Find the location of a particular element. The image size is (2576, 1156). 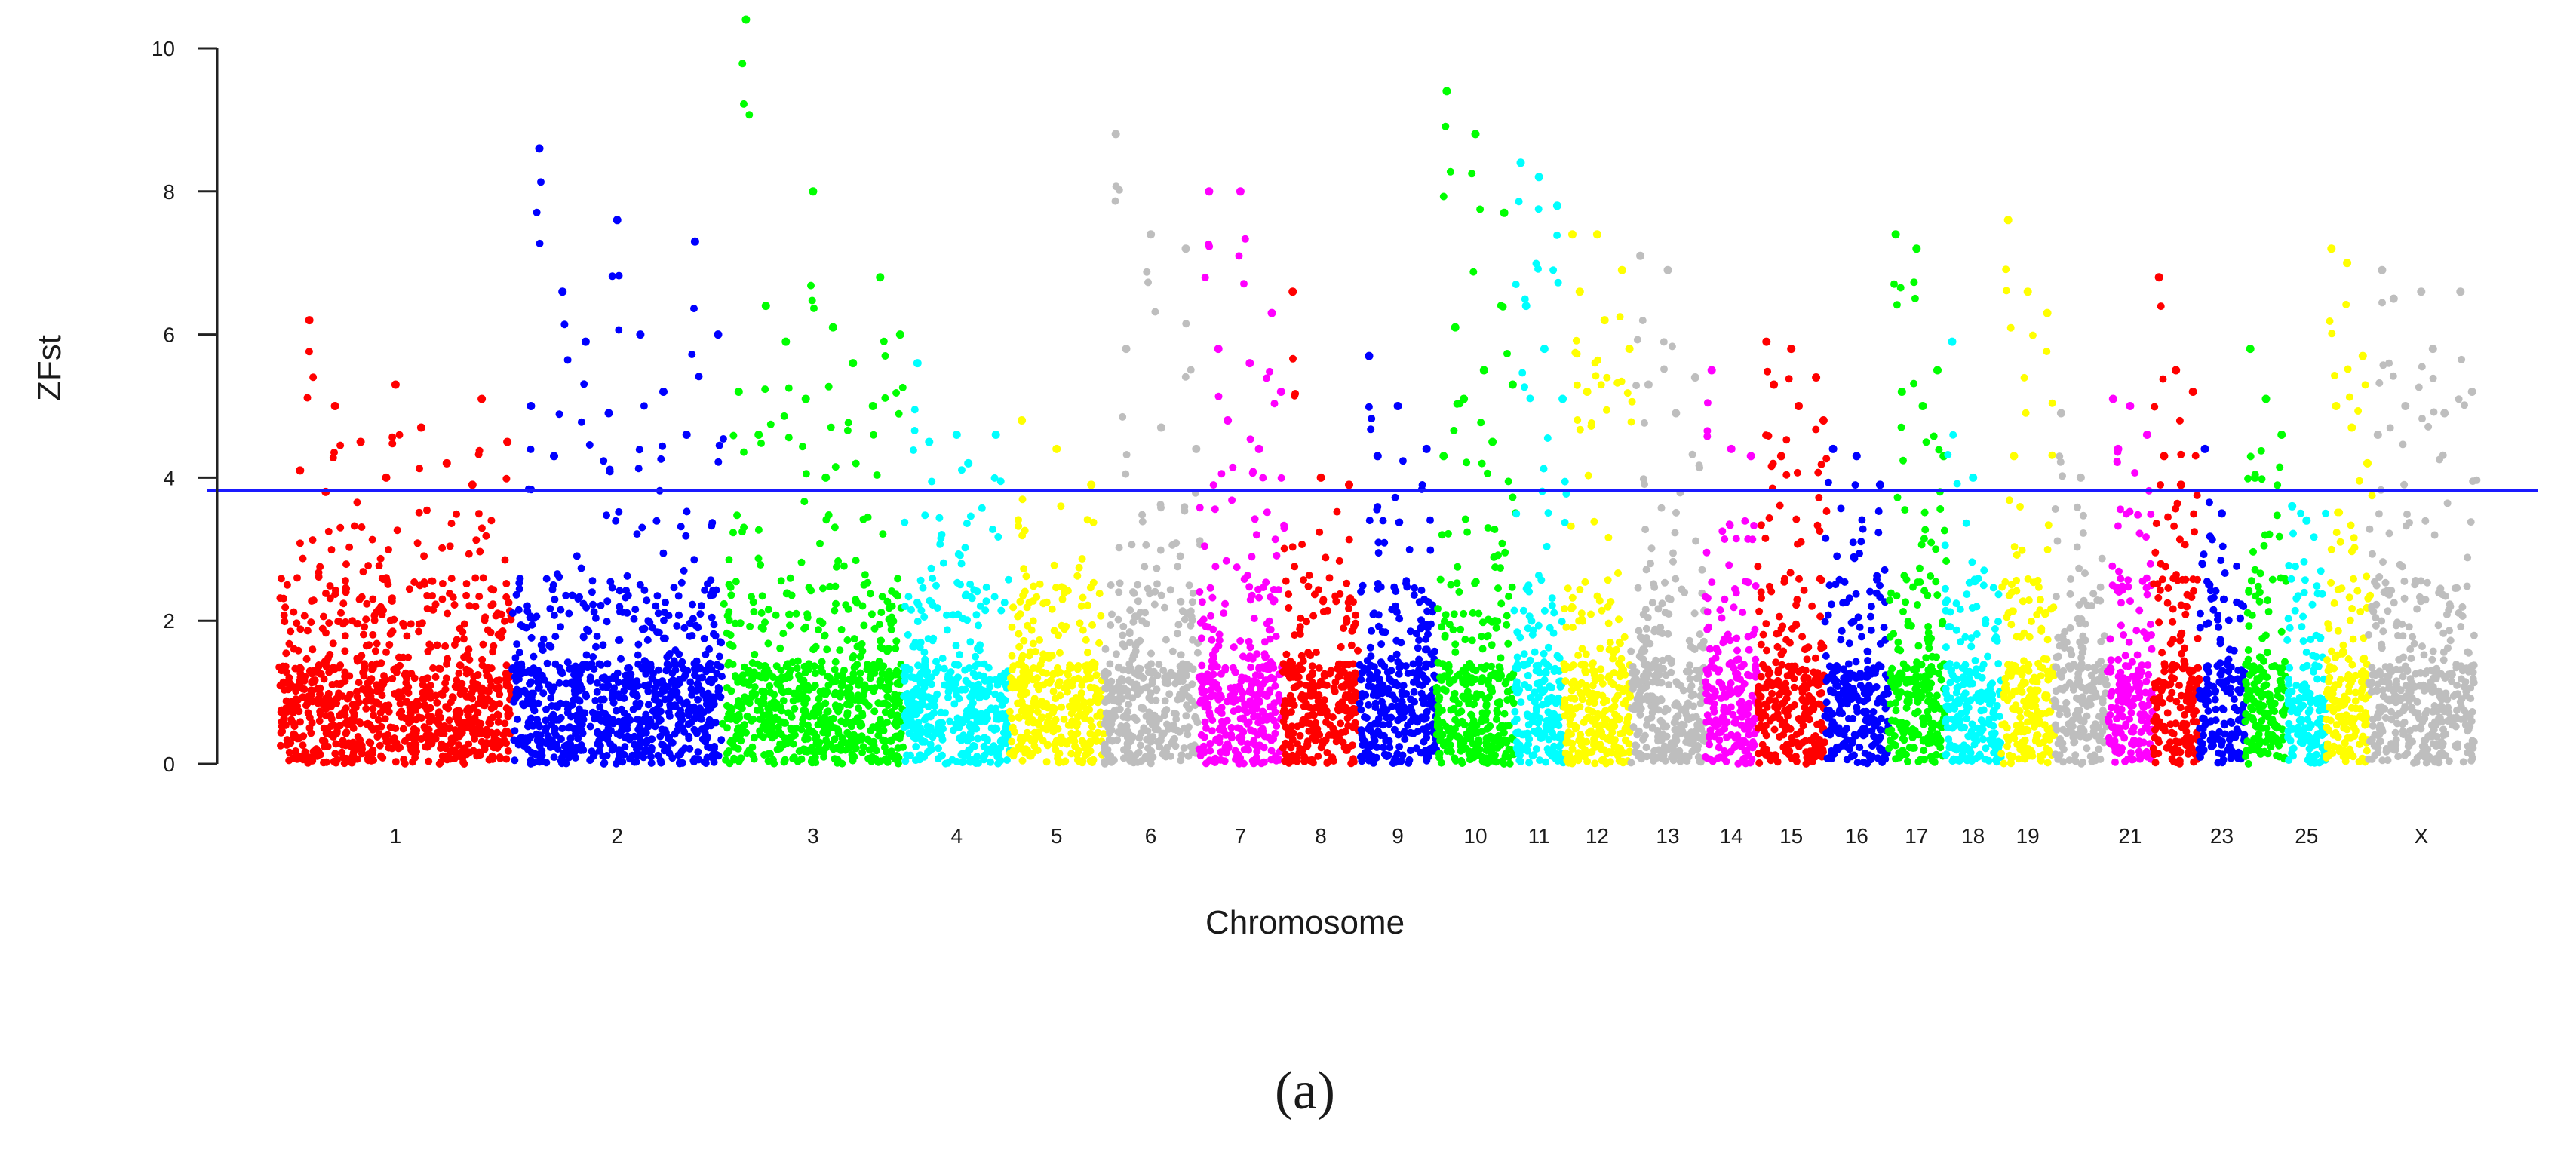

chromosome-5-points is located at coordinates (1056, 591).